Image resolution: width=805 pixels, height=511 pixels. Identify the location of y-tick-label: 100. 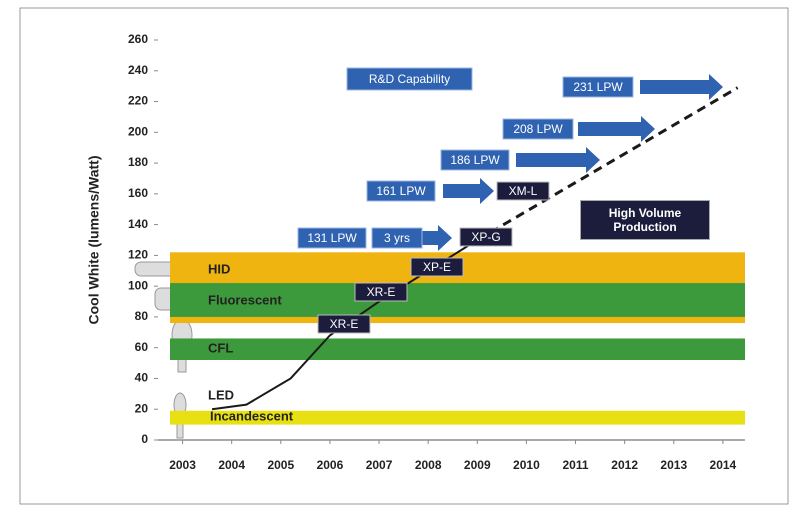
(138, 285).